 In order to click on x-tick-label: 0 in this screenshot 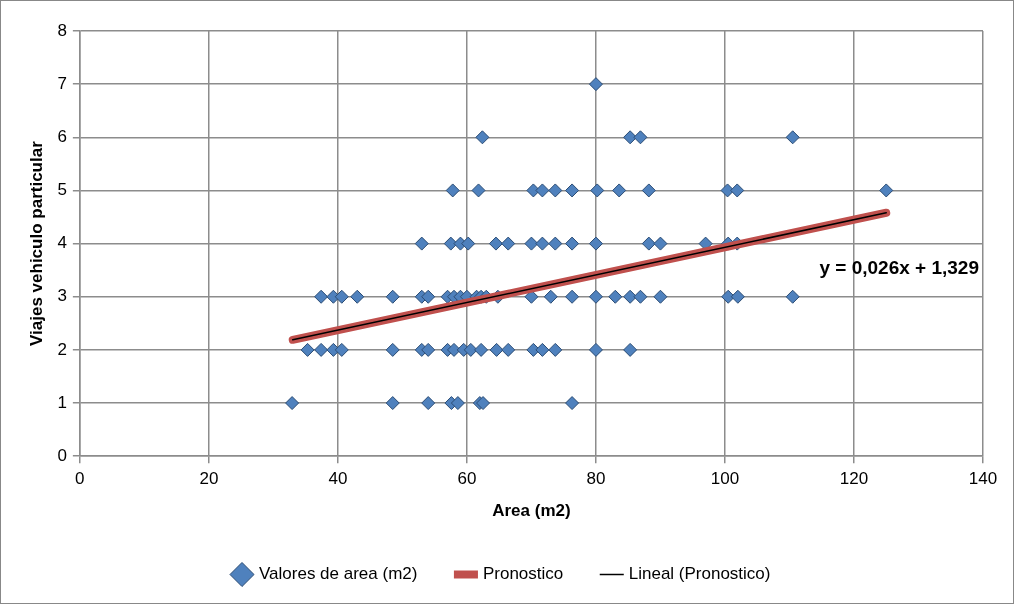, I will do `click(80, 479)`.